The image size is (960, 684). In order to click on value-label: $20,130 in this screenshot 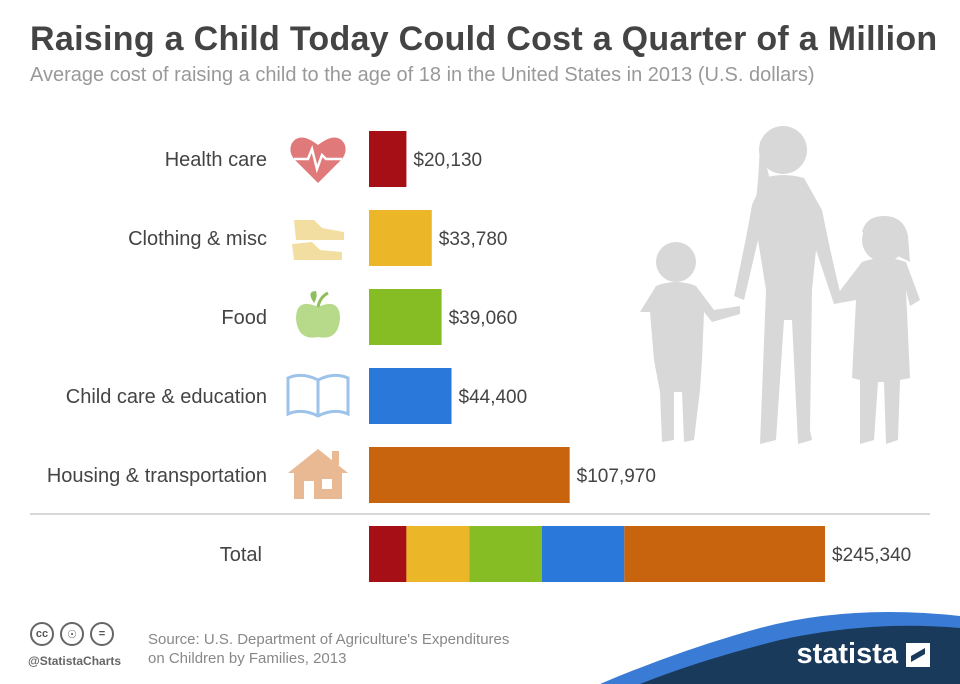, I will do `click(447, 160)`.